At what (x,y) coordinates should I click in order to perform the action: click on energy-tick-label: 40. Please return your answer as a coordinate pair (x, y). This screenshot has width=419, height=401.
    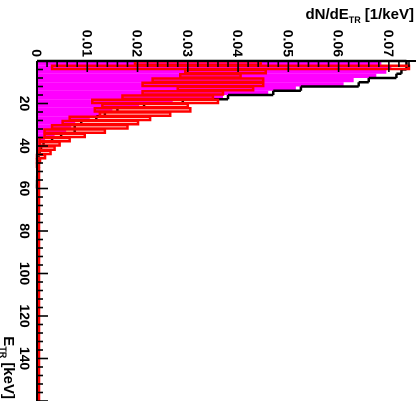
    Looking at the image, I should click on (25, 146).